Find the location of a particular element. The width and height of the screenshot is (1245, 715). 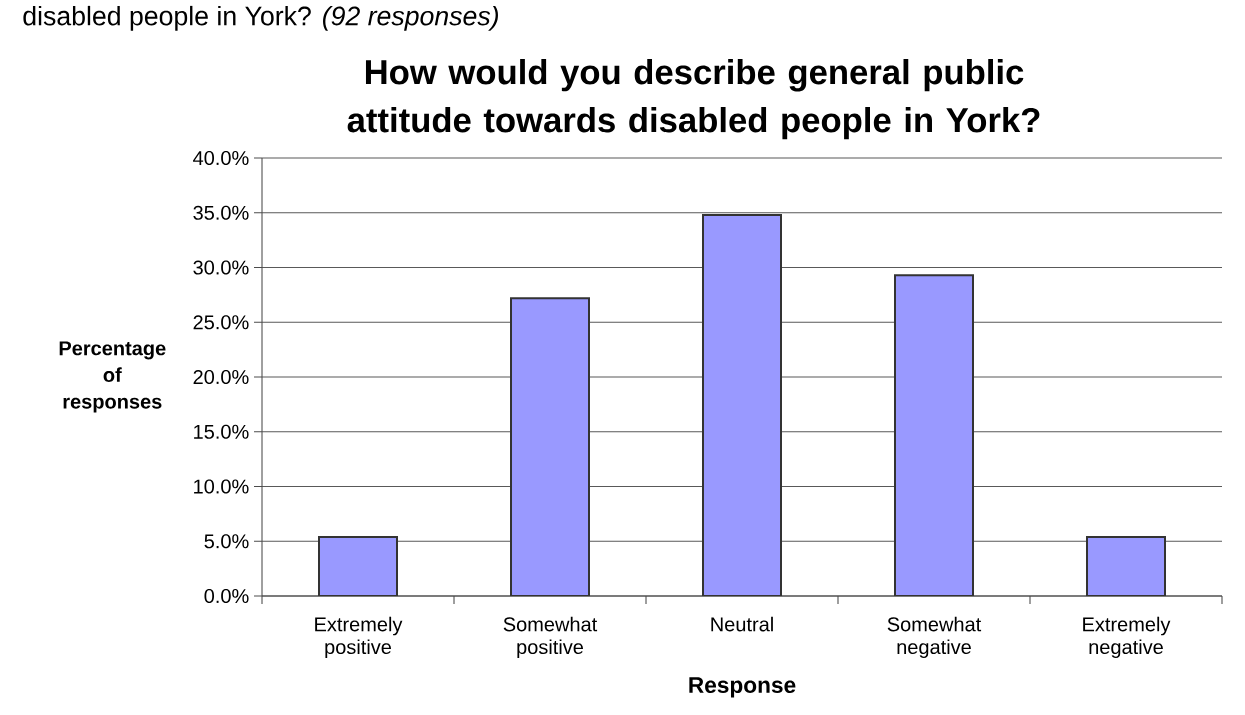

y-tick-label: 35.0% is located at coordinates (221, 212).